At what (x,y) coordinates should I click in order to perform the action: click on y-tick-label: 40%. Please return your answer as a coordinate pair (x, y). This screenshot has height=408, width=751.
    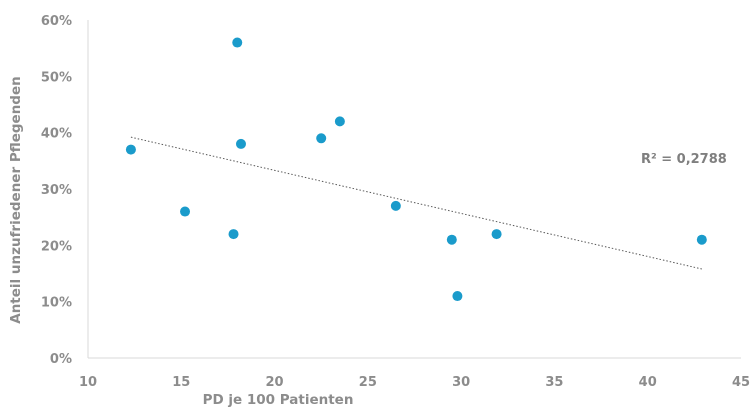
    Looking at the image, I should click on (56, 134).